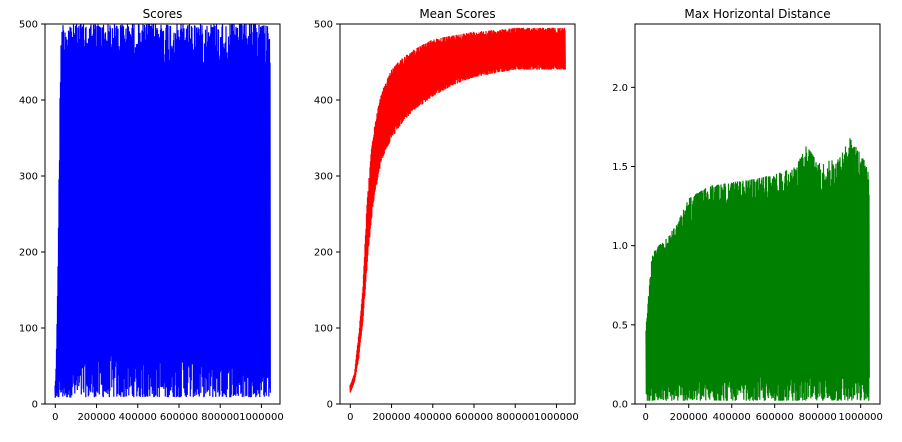 This screenshot has height=442, width=902. Describe the element at coordinates (474, 417) in the screenshot. I see `mean-scores-x-tick-label: 600000` at that location.